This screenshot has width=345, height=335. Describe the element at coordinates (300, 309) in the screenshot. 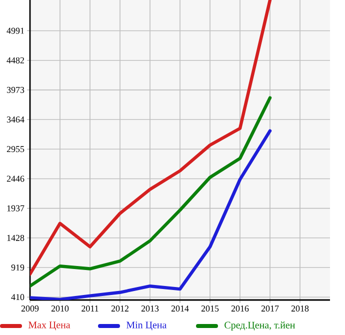

I see `x-tick-label: 2018` at that location.